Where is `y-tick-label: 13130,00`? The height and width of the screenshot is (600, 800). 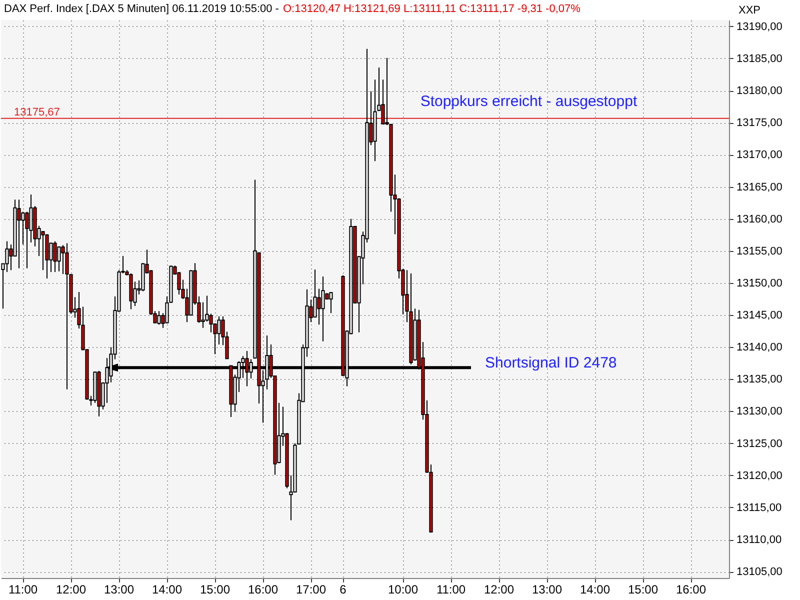
y-tick-label: 13130,00 is located at coordinates (759, 412).